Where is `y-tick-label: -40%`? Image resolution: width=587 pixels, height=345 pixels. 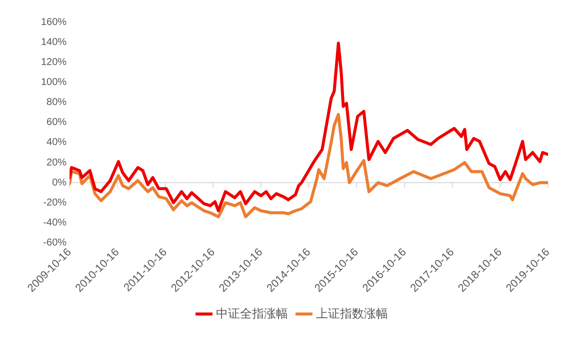 y-tick-label: -40% is located at coordinates (55, 223).